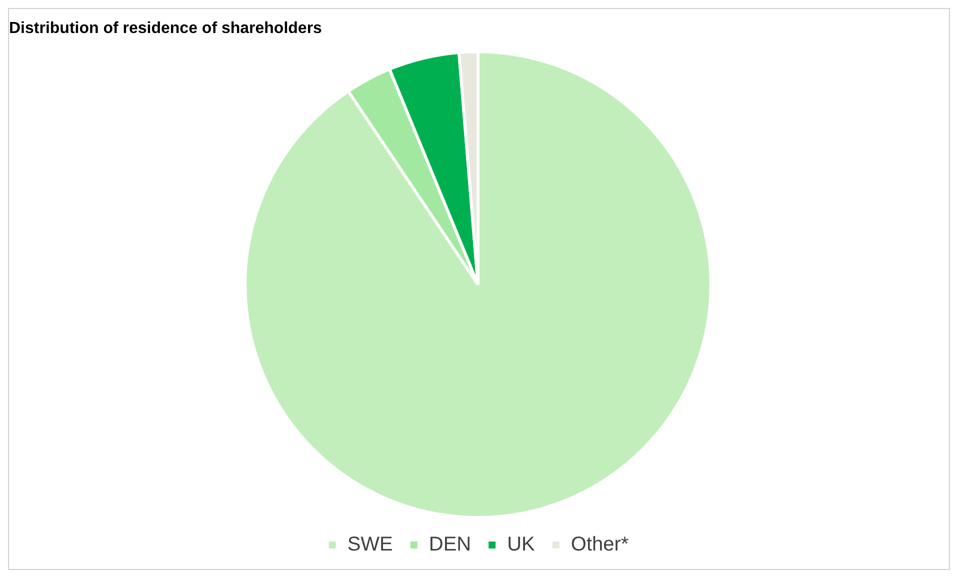 This screenshot has width=962, height=582. I want to click on chart-title: Distribution of residence of shareholders, so click(165, 29).